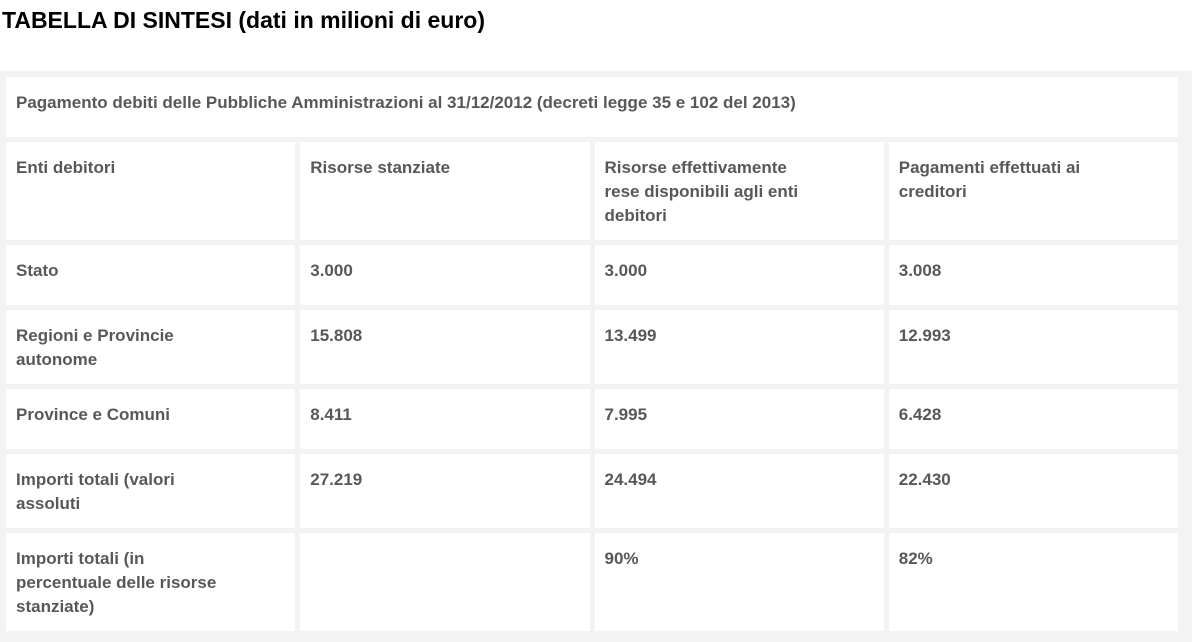 This screenshot has height=642, width=1202. What do you see at coordinates (445, 347) in the screenshot?
I see `value-cell: 15.808` at bounding box center [445, 347].